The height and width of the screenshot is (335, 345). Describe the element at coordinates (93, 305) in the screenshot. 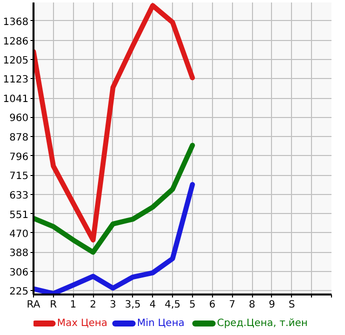

I see `x-tick-label: 2` at that location.